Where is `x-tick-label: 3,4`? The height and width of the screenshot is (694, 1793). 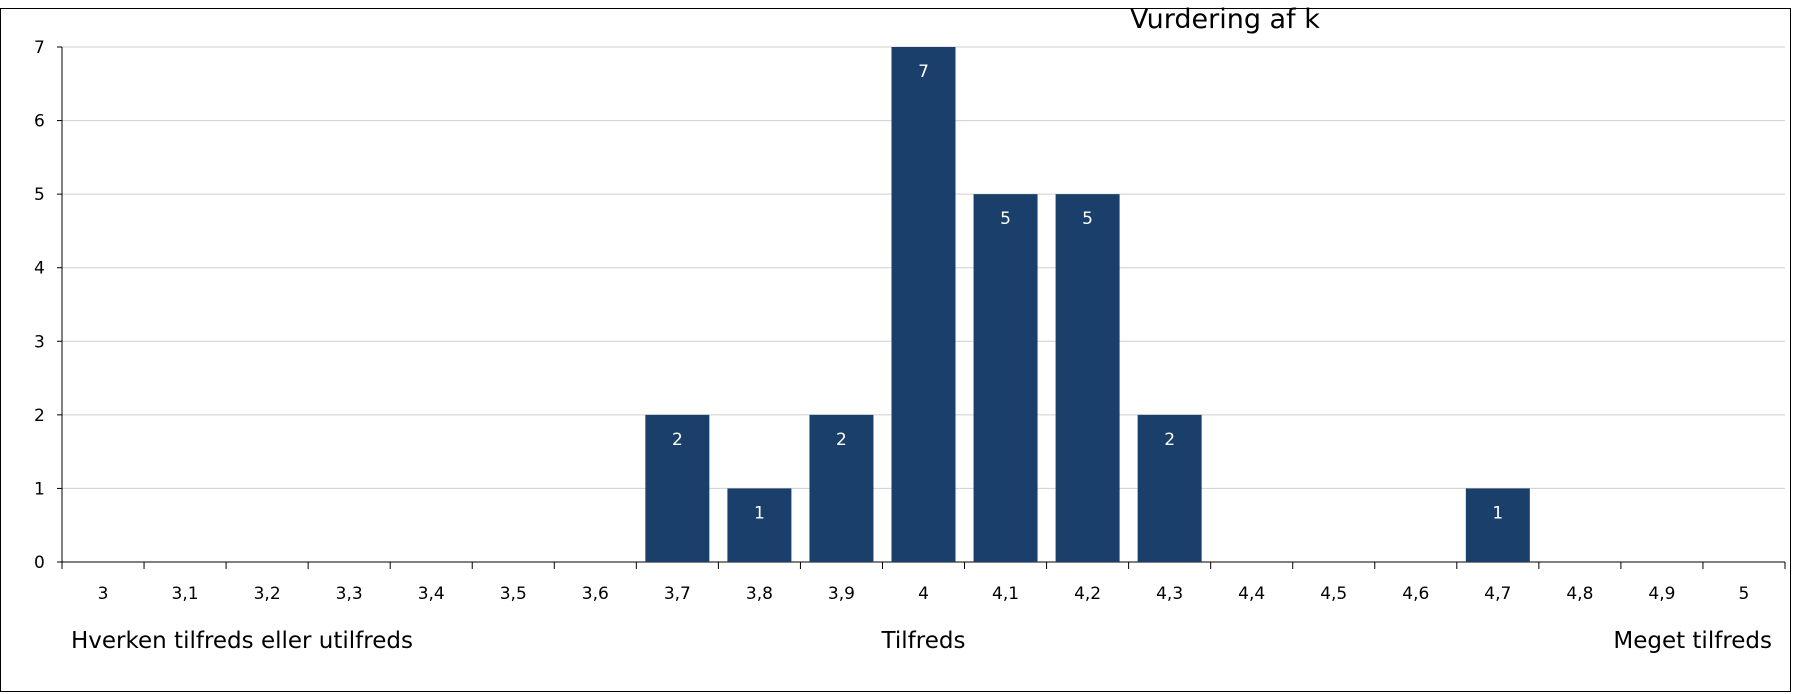
x-tick-label: 3,4 is located at coordinates (431, 594).